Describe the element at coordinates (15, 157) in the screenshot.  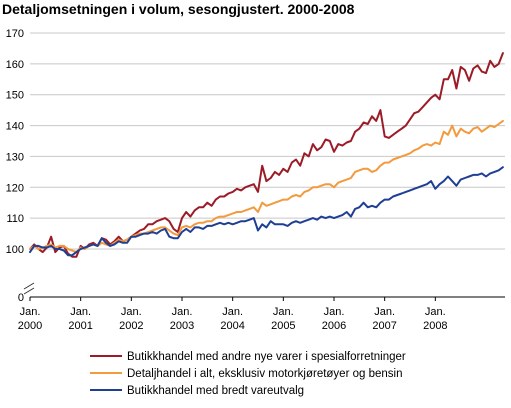
I see `y-tick-label: 130` at that location.